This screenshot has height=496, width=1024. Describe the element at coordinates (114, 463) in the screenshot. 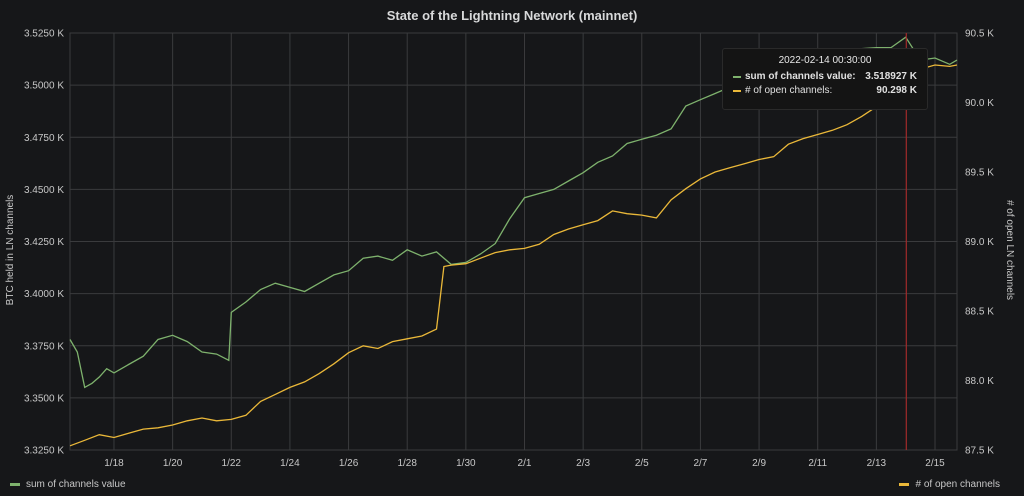

I see `x-tick-label: 1/18` at that location.